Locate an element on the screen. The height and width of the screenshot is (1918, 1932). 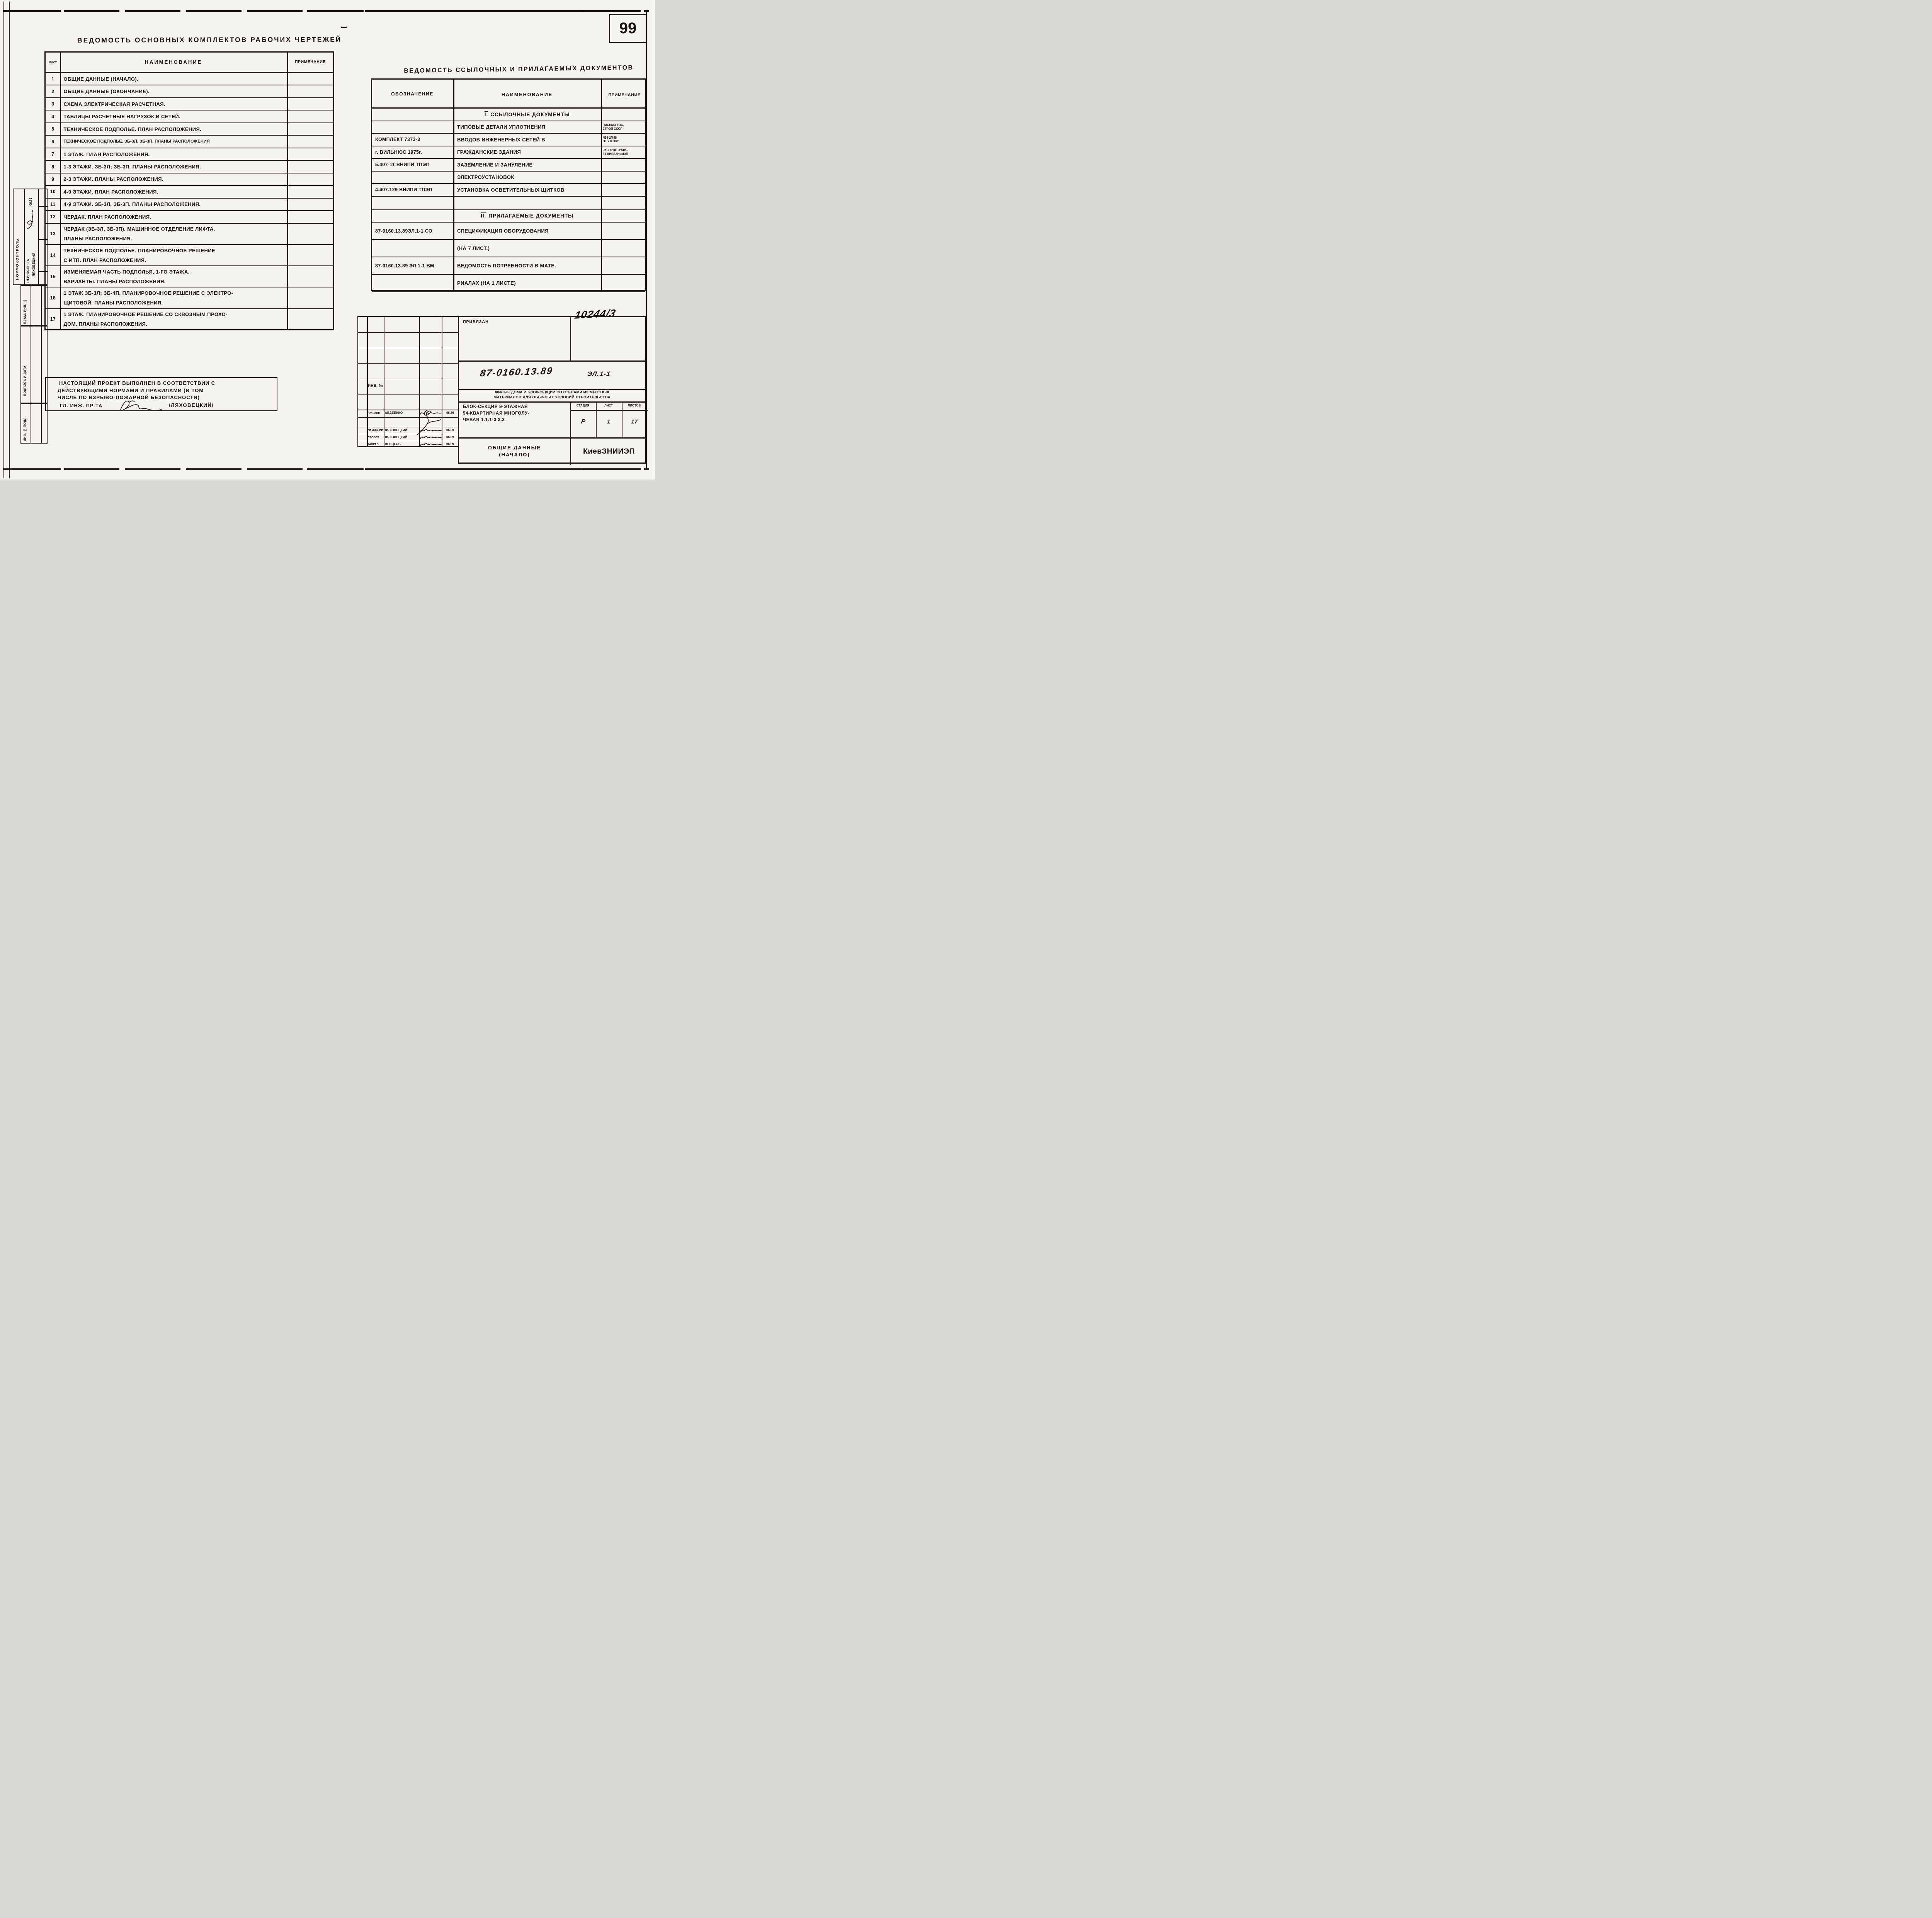
sheets-header: ЛИСТОВ is located at coordinates (635, 405).